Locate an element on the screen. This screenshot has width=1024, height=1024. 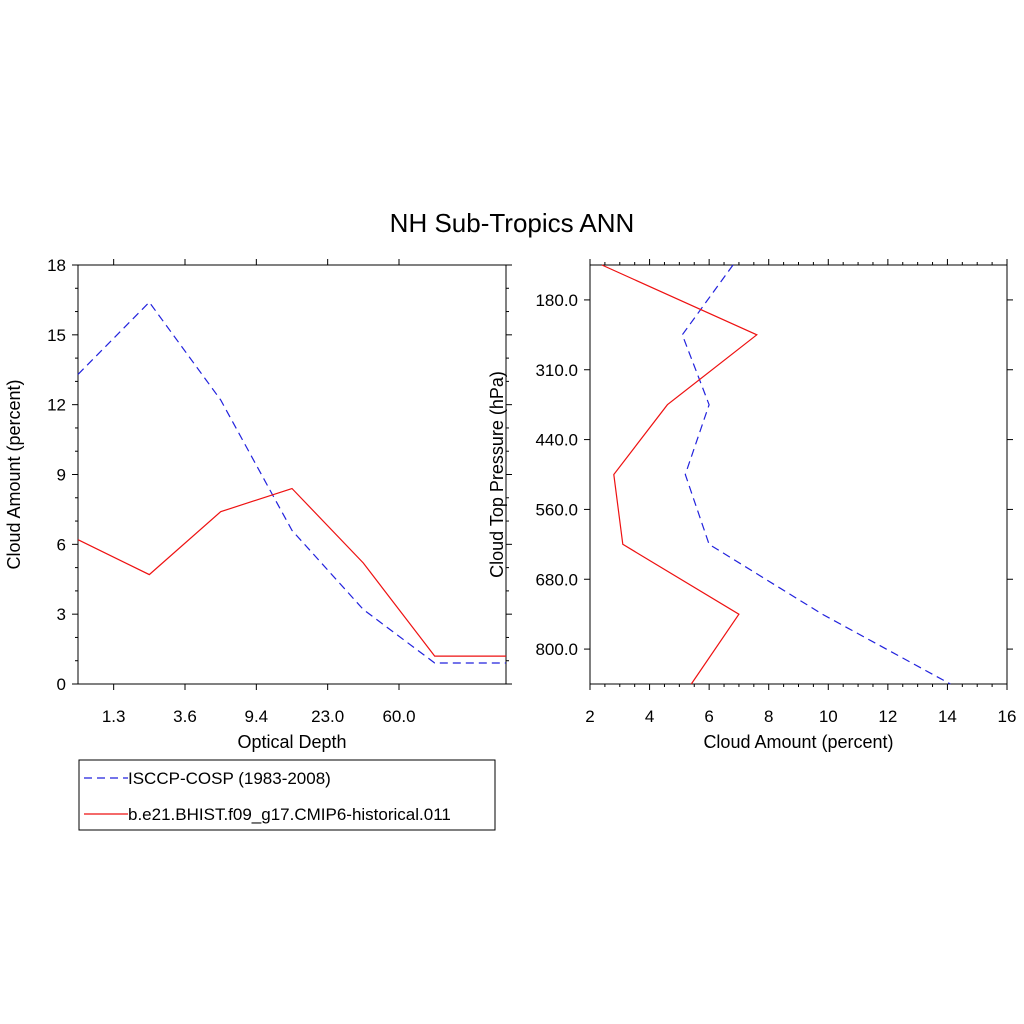
y-tick-label: 440.0 is located at coordinates (556, 440).